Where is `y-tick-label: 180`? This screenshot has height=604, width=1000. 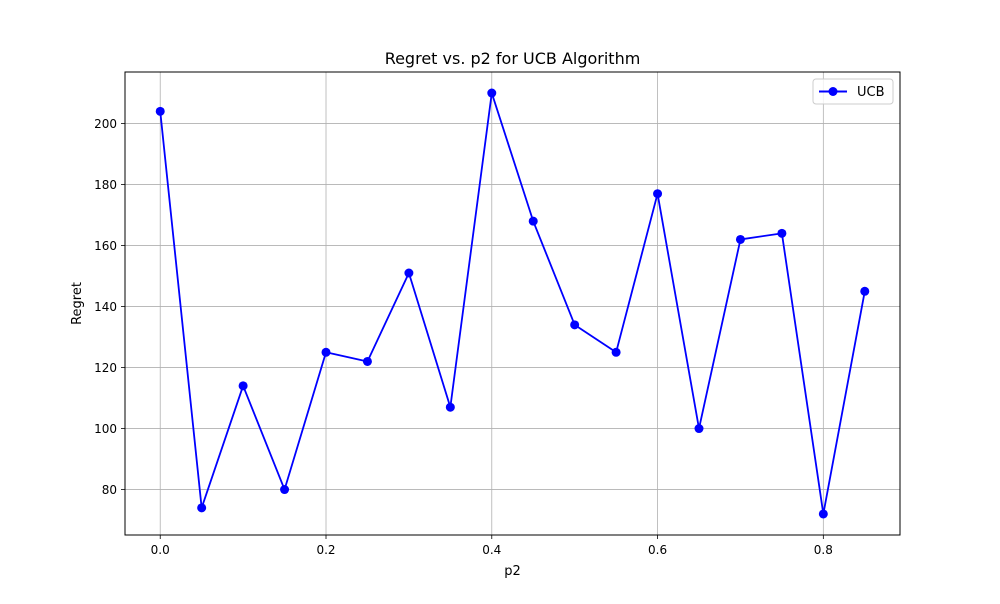 y-tick-label: 180 is located at coordinates (105, 185).